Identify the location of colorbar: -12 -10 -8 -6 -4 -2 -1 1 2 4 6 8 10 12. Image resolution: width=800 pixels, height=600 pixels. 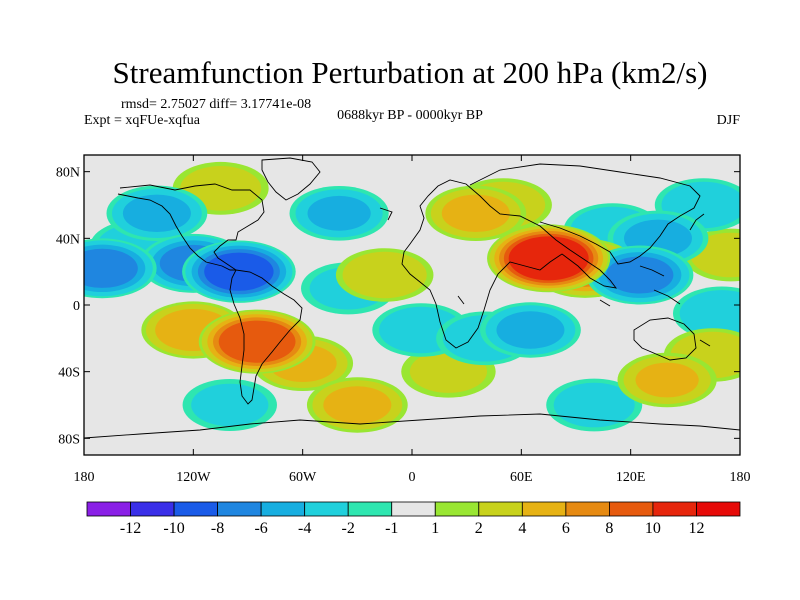
(413, 519).